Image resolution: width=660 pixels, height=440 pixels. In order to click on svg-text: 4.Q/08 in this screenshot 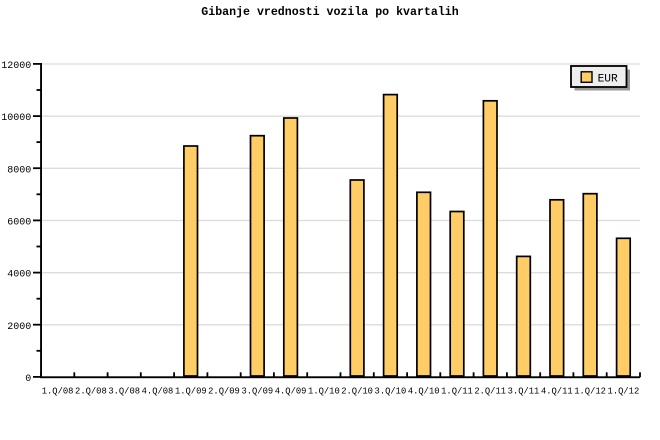, I will do `click(158, 391)`.